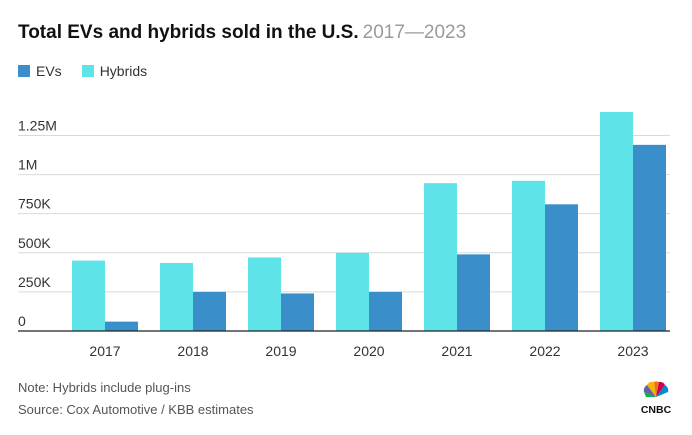 This screenshot has width=692, height=435. I want to click on legend-swatch-evs, so click(24, 71).